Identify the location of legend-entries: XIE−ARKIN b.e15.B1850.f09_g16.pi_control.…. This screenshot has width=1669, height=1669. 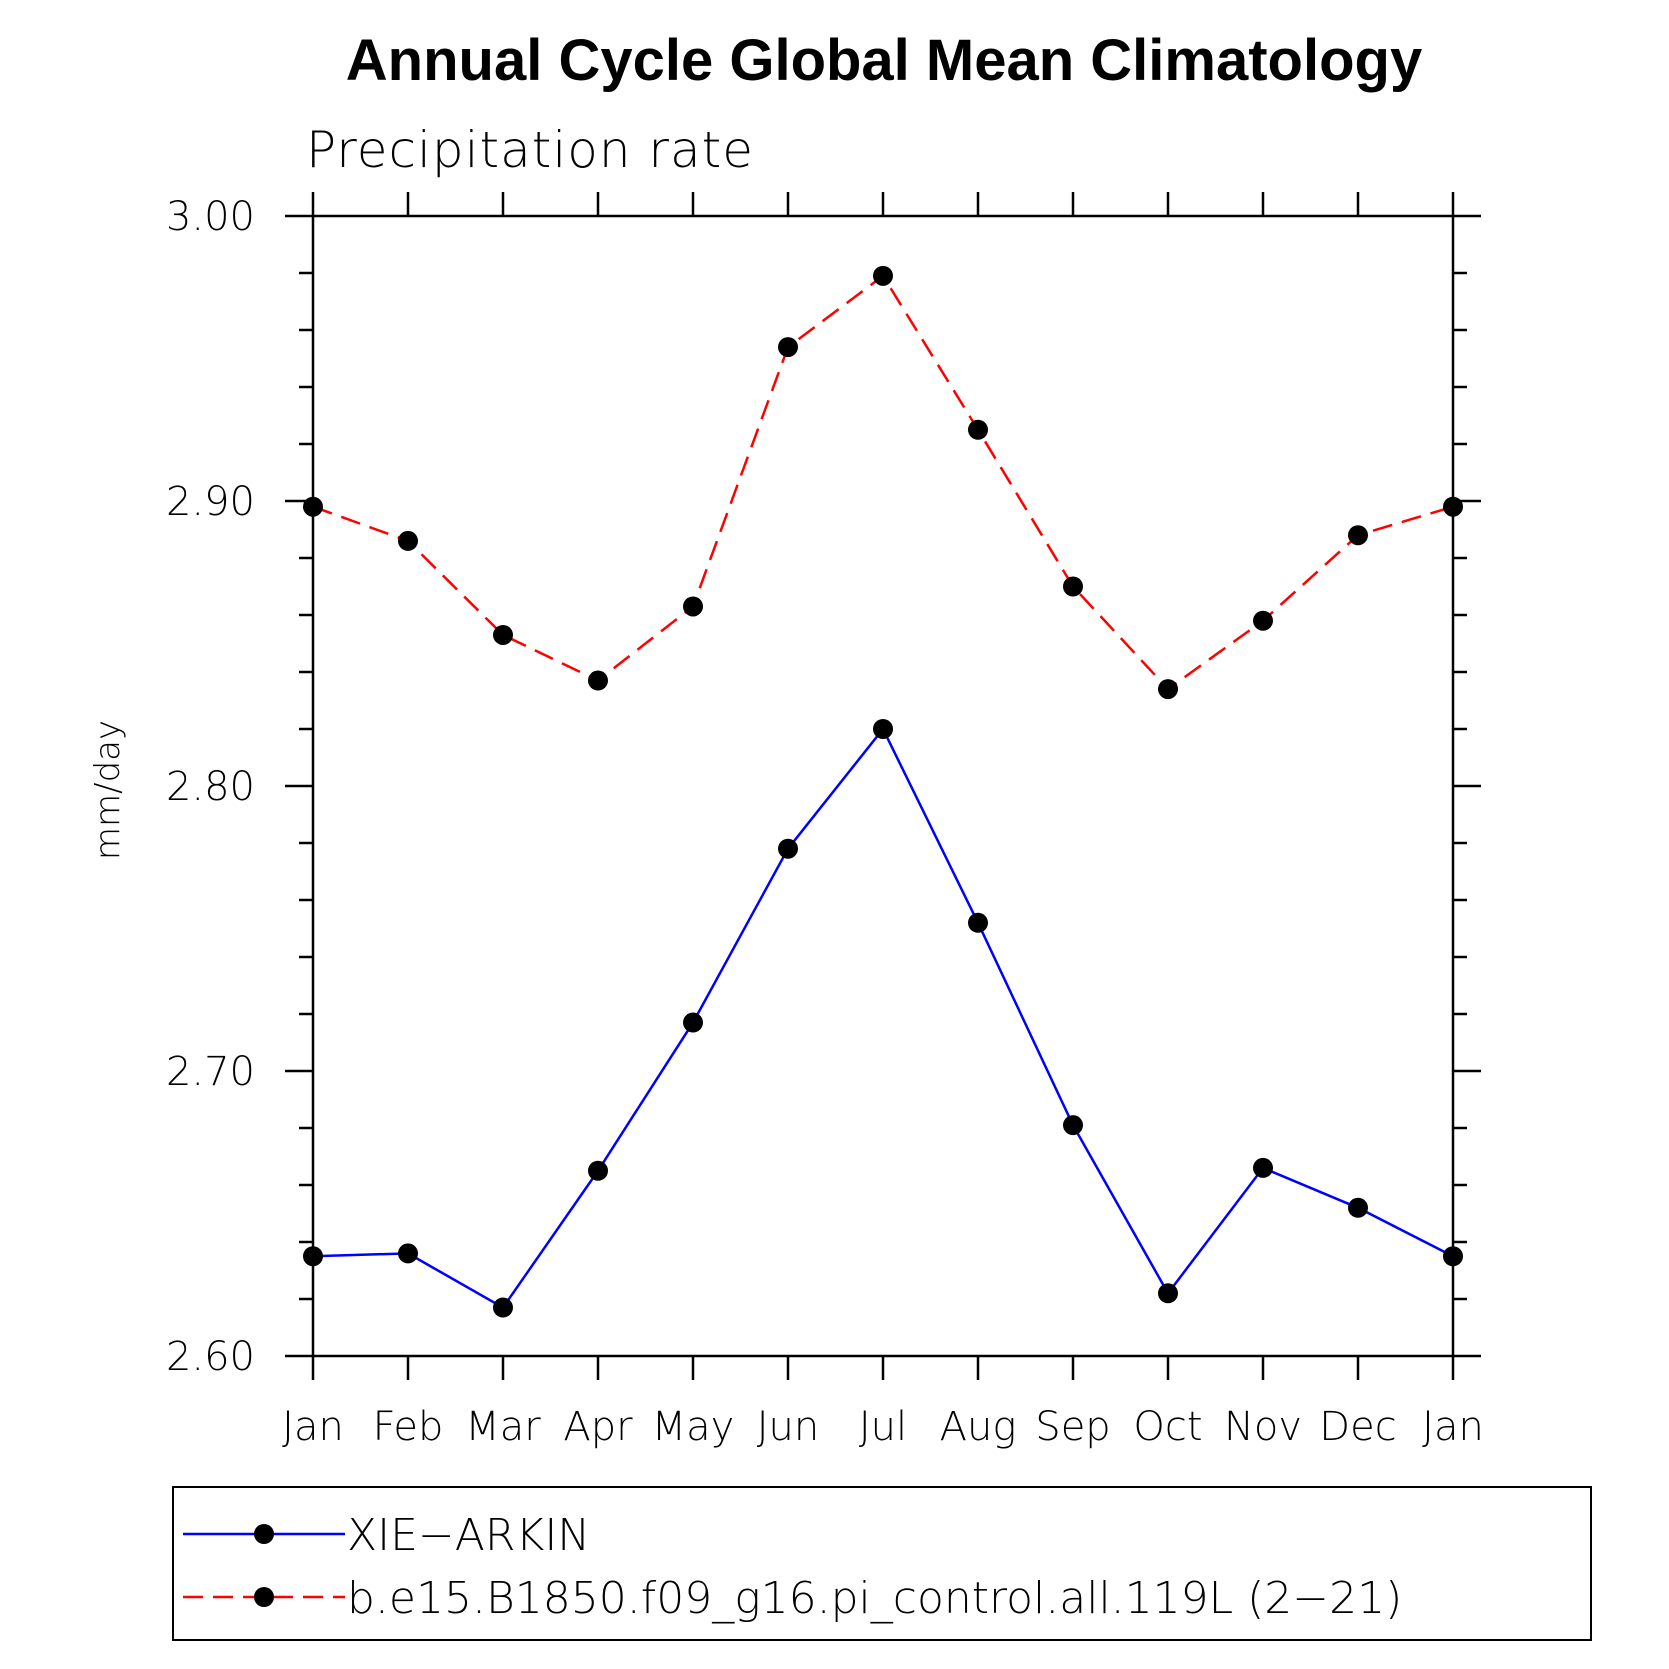
(792, 1567).